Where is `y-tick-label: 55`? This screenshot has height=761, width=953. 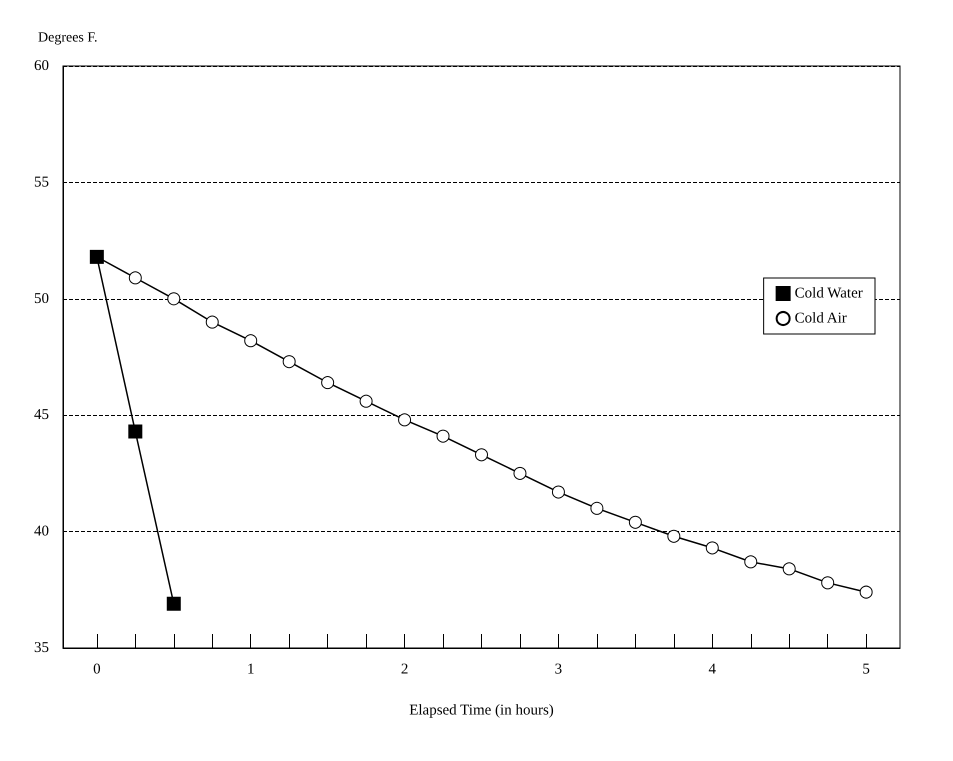 y-tick-label: 55 is located at coordinates (41, 182).